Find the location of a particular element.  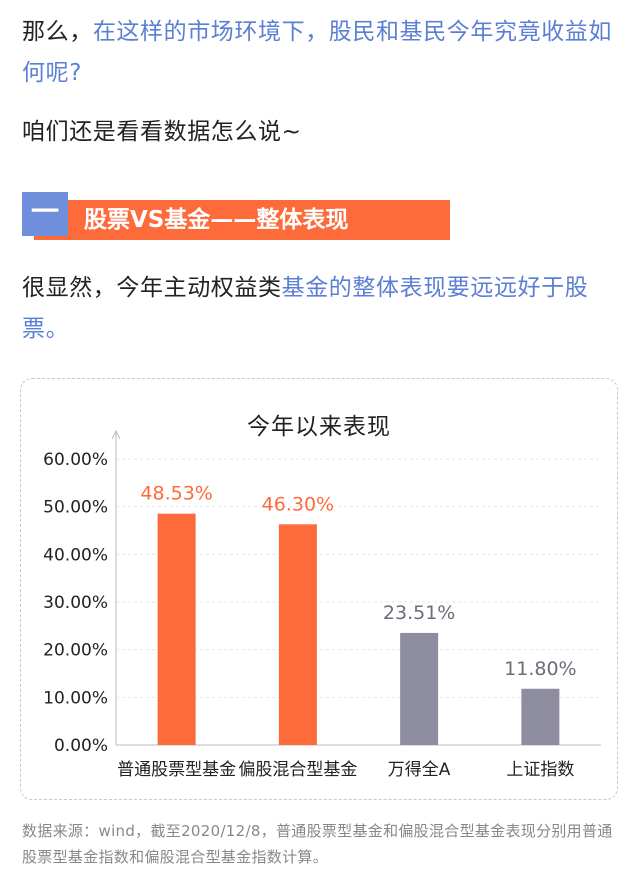

section-title: 股票VS基金——整体表现 is located at coordinates (216, 220).